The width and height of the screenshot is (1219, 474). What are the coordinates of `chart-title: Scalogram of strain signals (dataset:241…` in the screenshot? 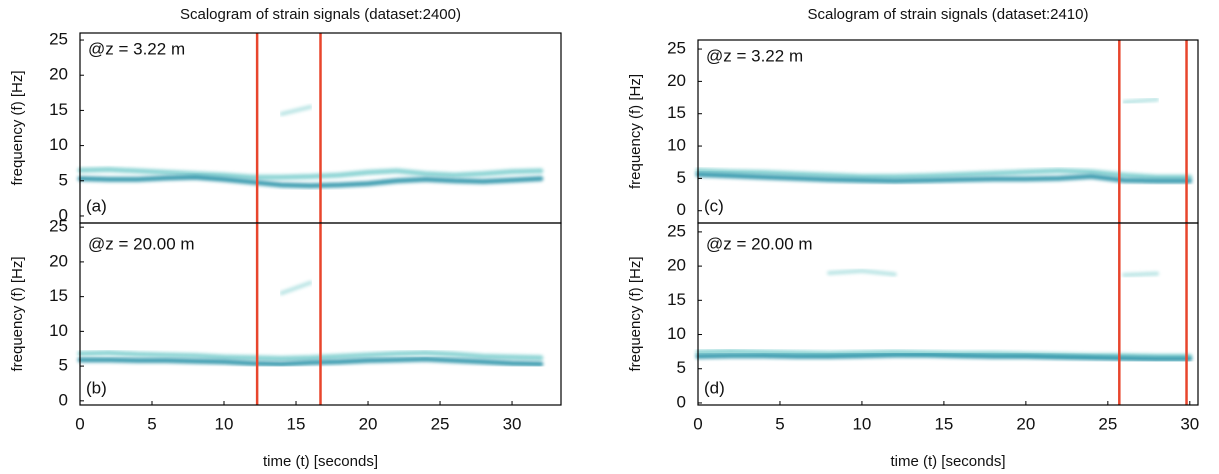 It's located at (948, 14).